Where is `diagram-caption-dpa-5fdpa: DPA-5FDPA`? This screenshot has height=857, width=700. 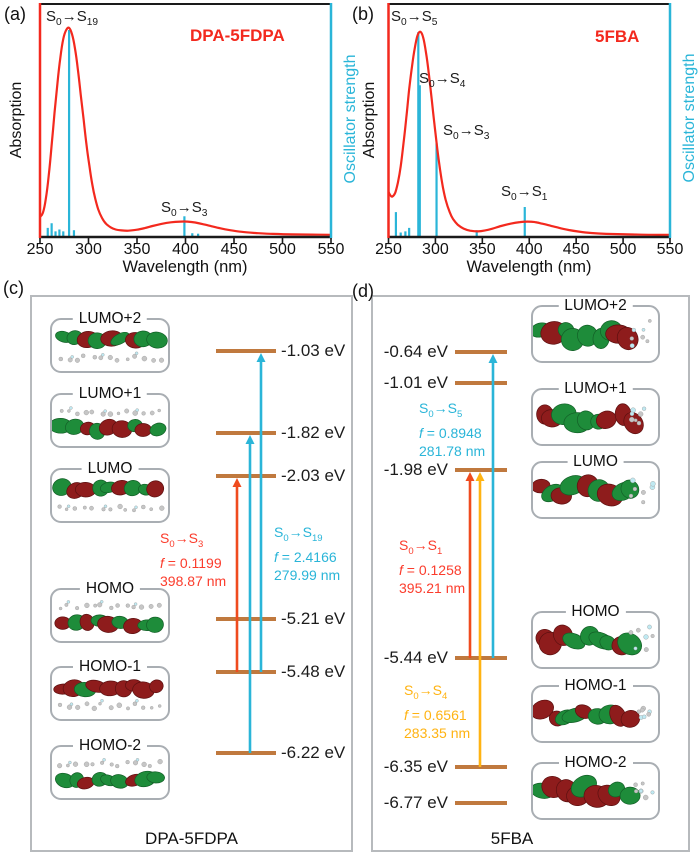
diagram-caption-dpa-5fdpa: DPA-5FDPA is located at coordinates (191, 838).